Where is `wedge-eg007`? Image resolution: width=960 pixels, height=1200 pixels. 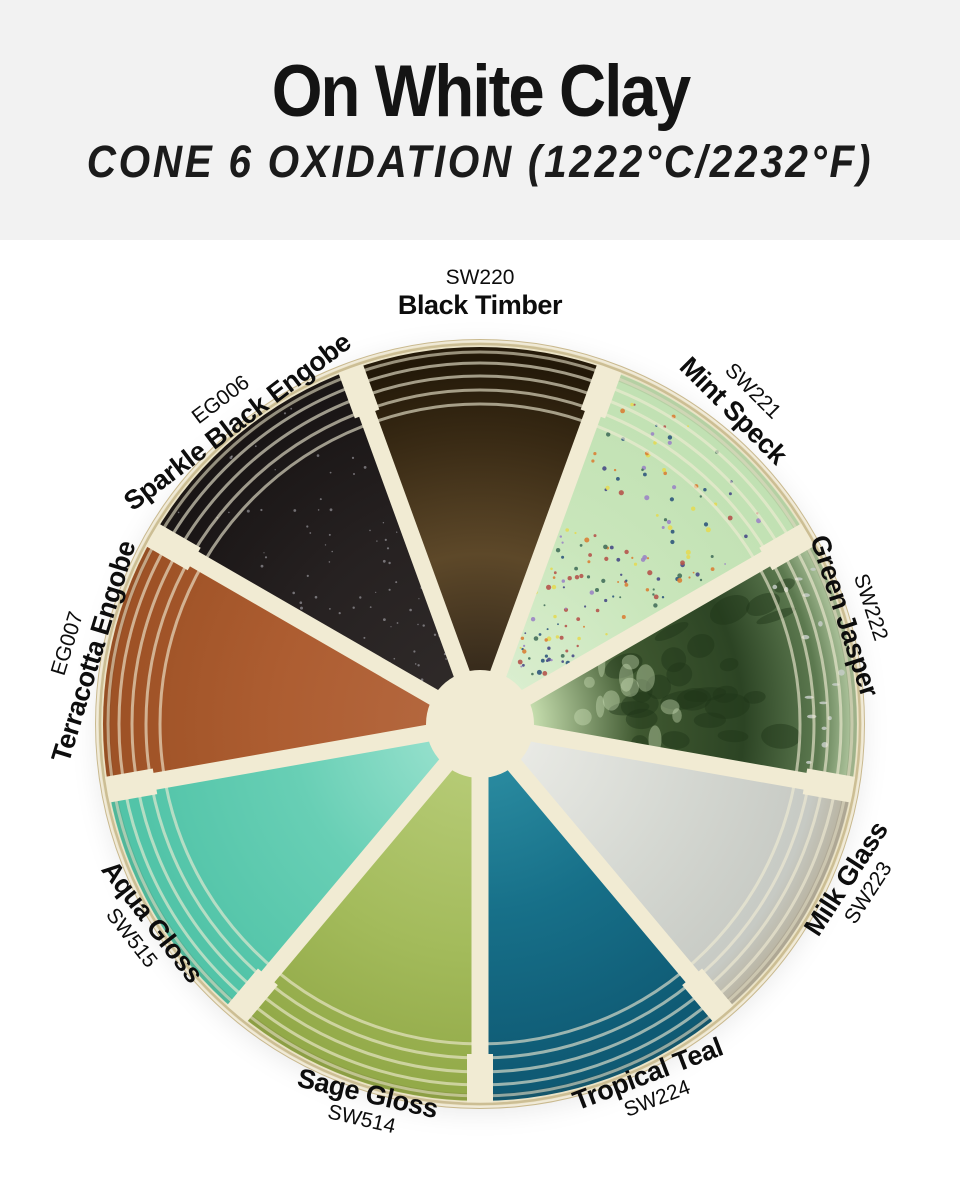 wedge-eg007 is located at coordinates (291, 662).